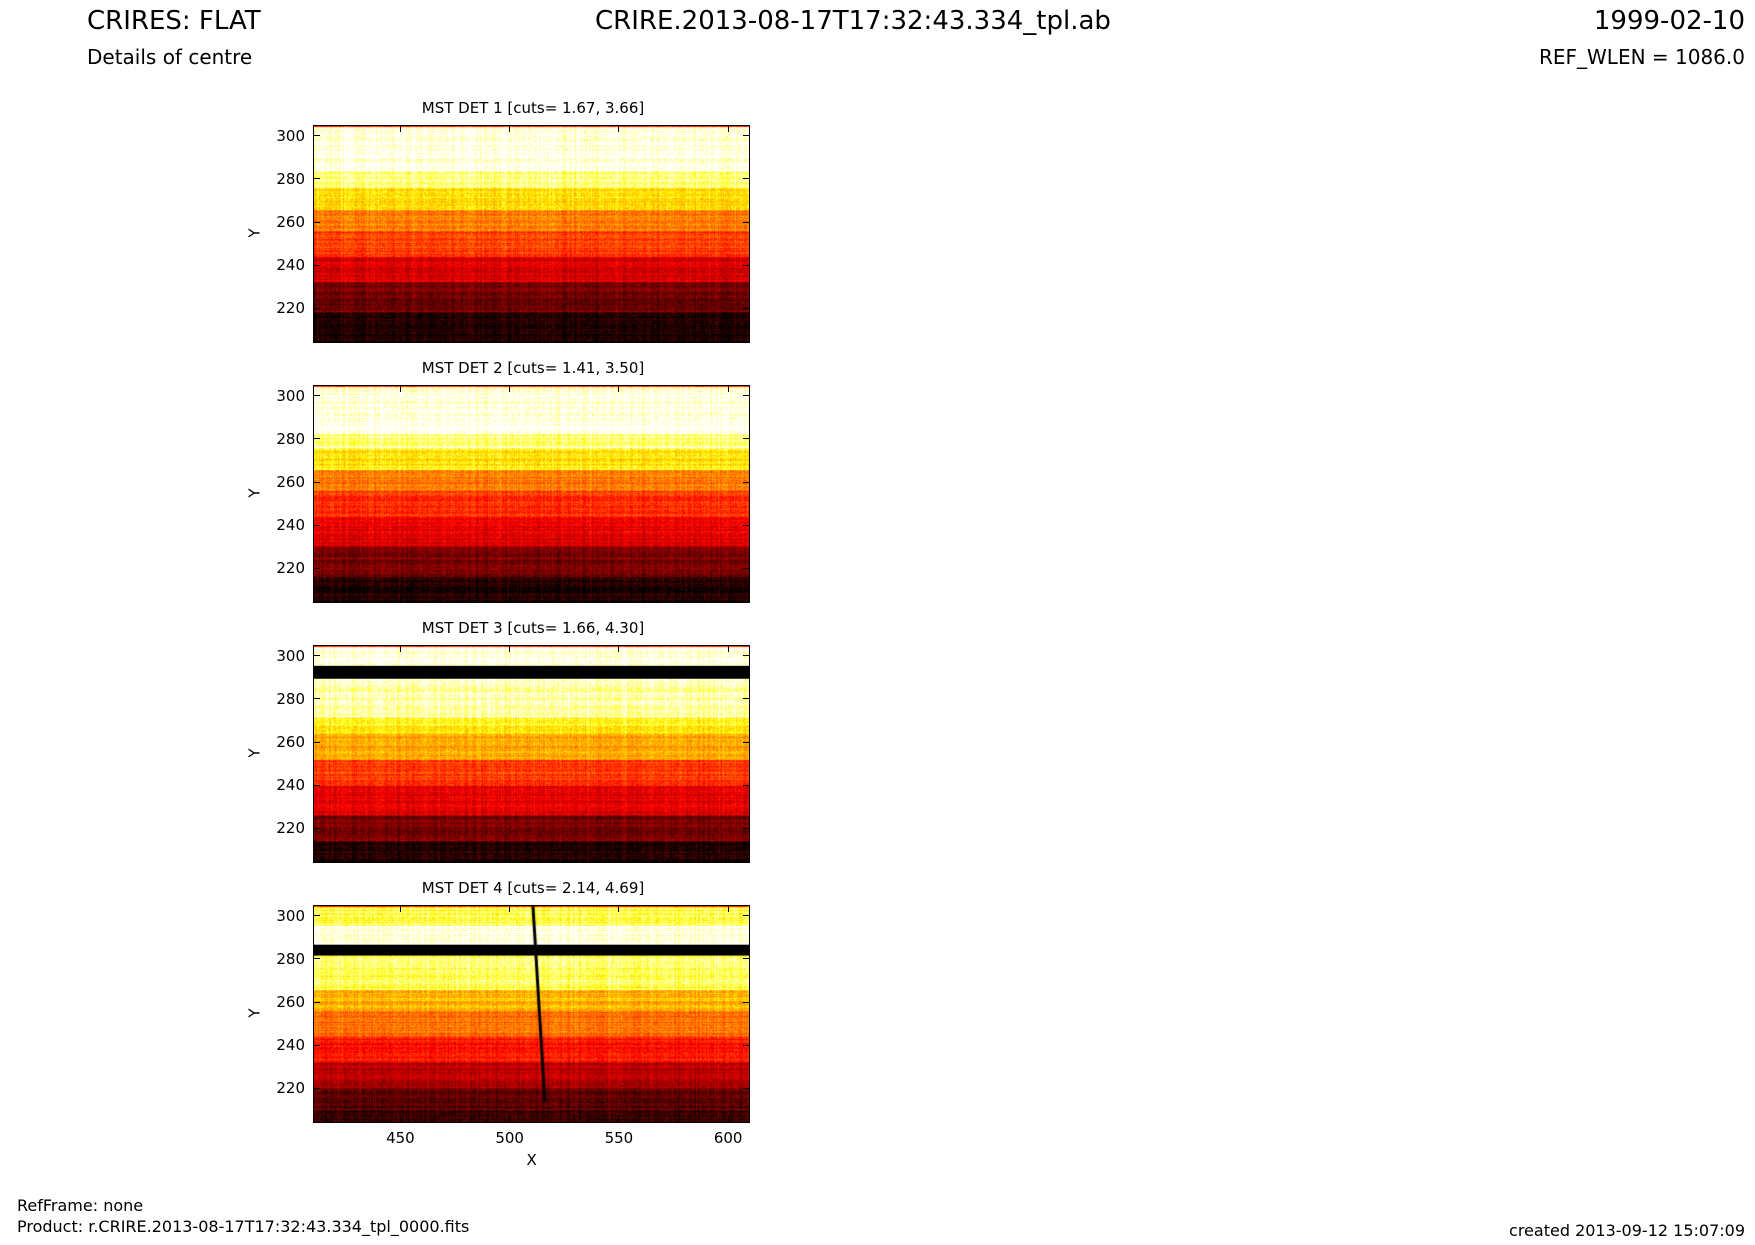 This screenshot has width=1755, height=1245. What do you see at coordinates (619, 1138) in the screenshot?
I see `x-tick-label: 550` at bounding box center [619, 1138].